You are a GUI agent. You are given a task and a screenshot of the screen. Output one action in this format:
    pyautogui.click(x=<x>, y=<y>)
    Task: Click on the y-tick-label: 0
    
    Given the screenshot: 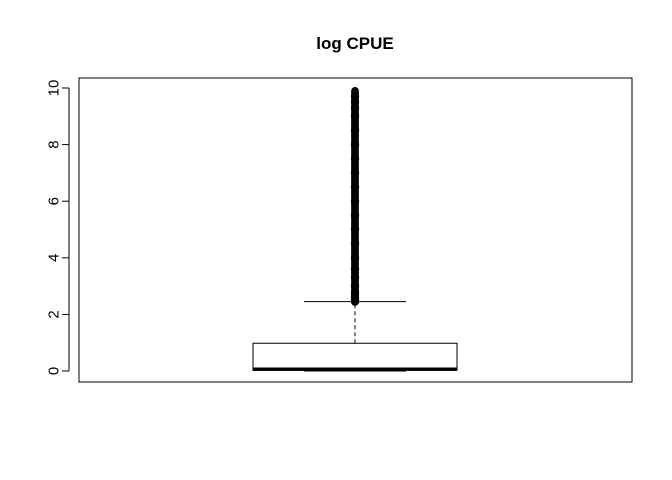 What is the action you would take?
    pyautogui.click(x=53, y=371)
    